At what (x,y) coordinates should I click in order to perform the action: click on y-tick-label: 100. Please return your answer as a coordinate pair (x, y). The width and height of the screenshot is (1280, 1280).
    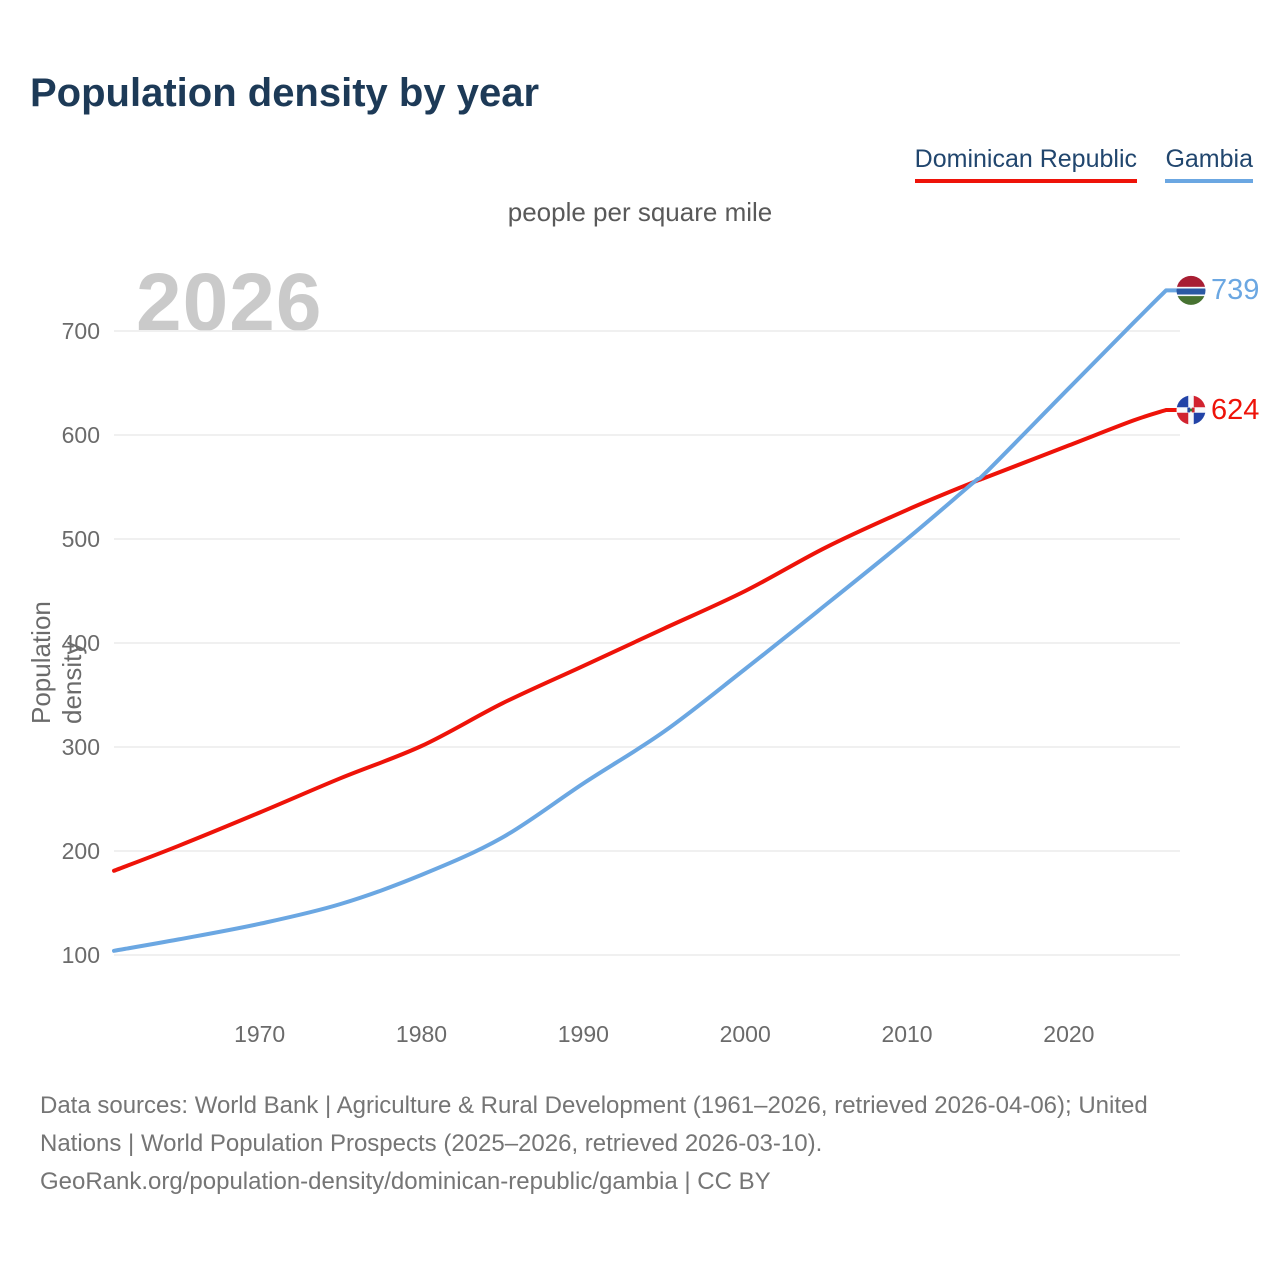
    Looking at the image, I should click on (80, 955).